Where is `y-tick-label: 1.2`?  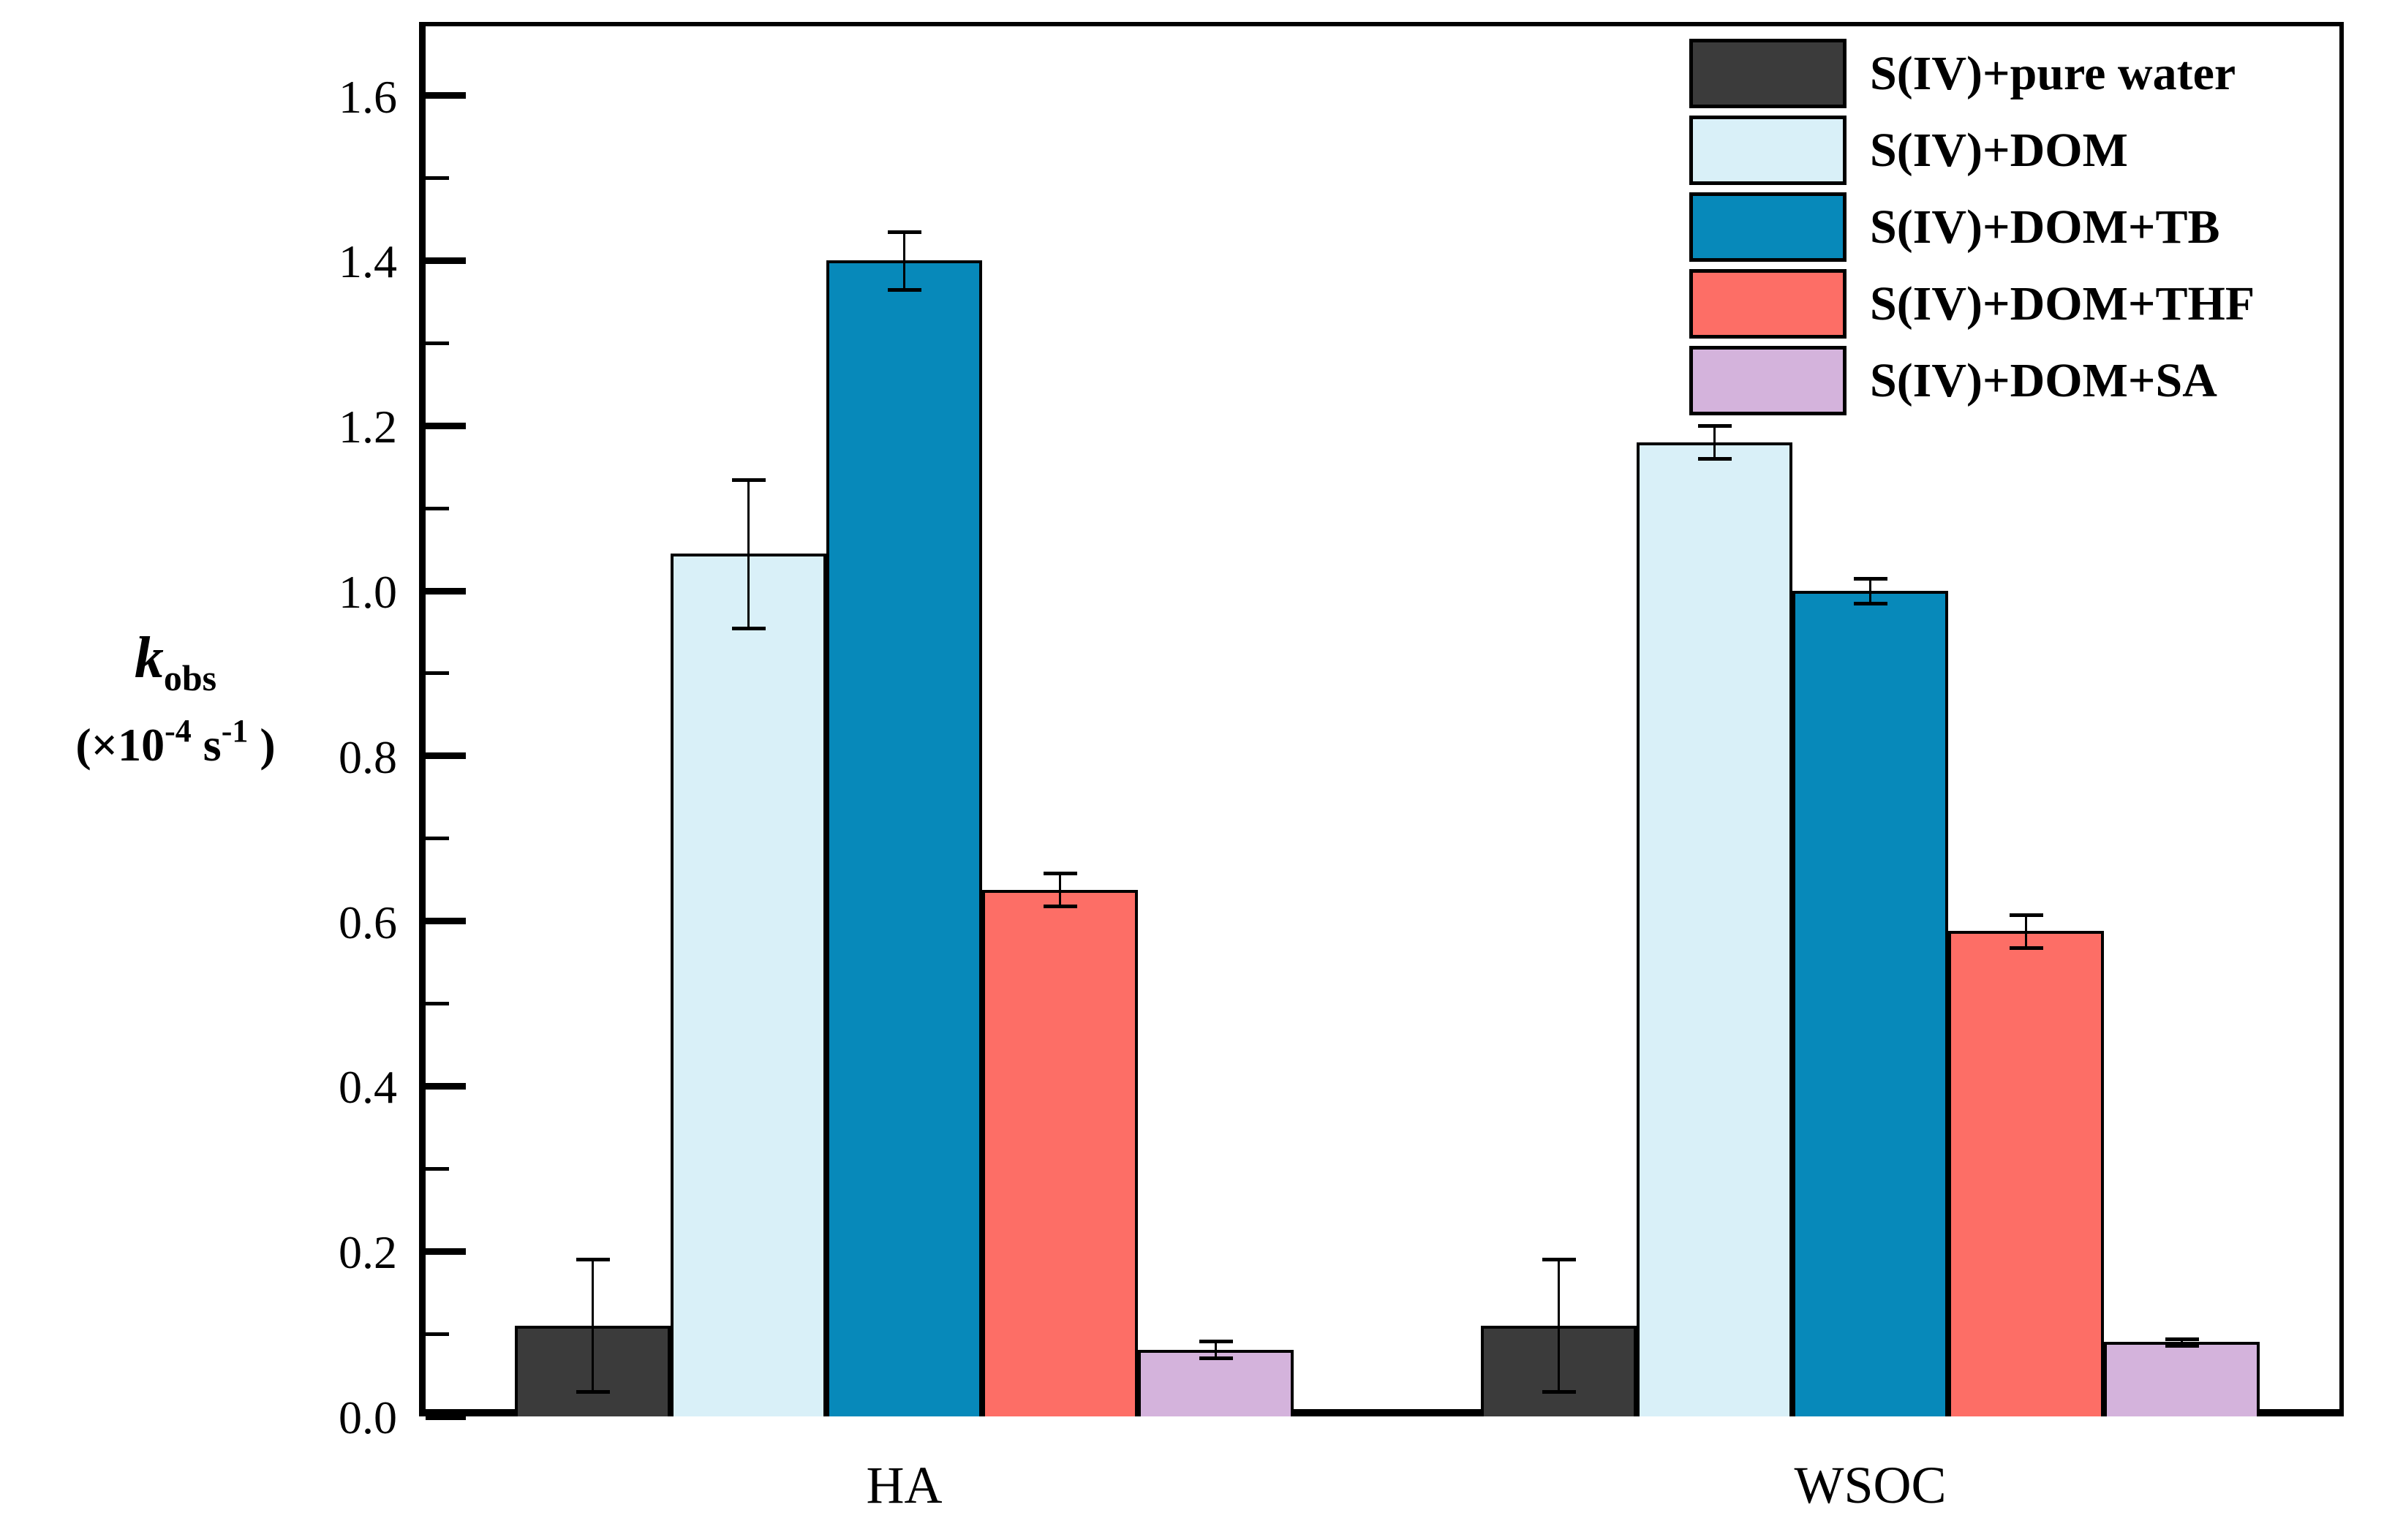
y-tick-label: 1.2 is located at coordinates (368, 427).